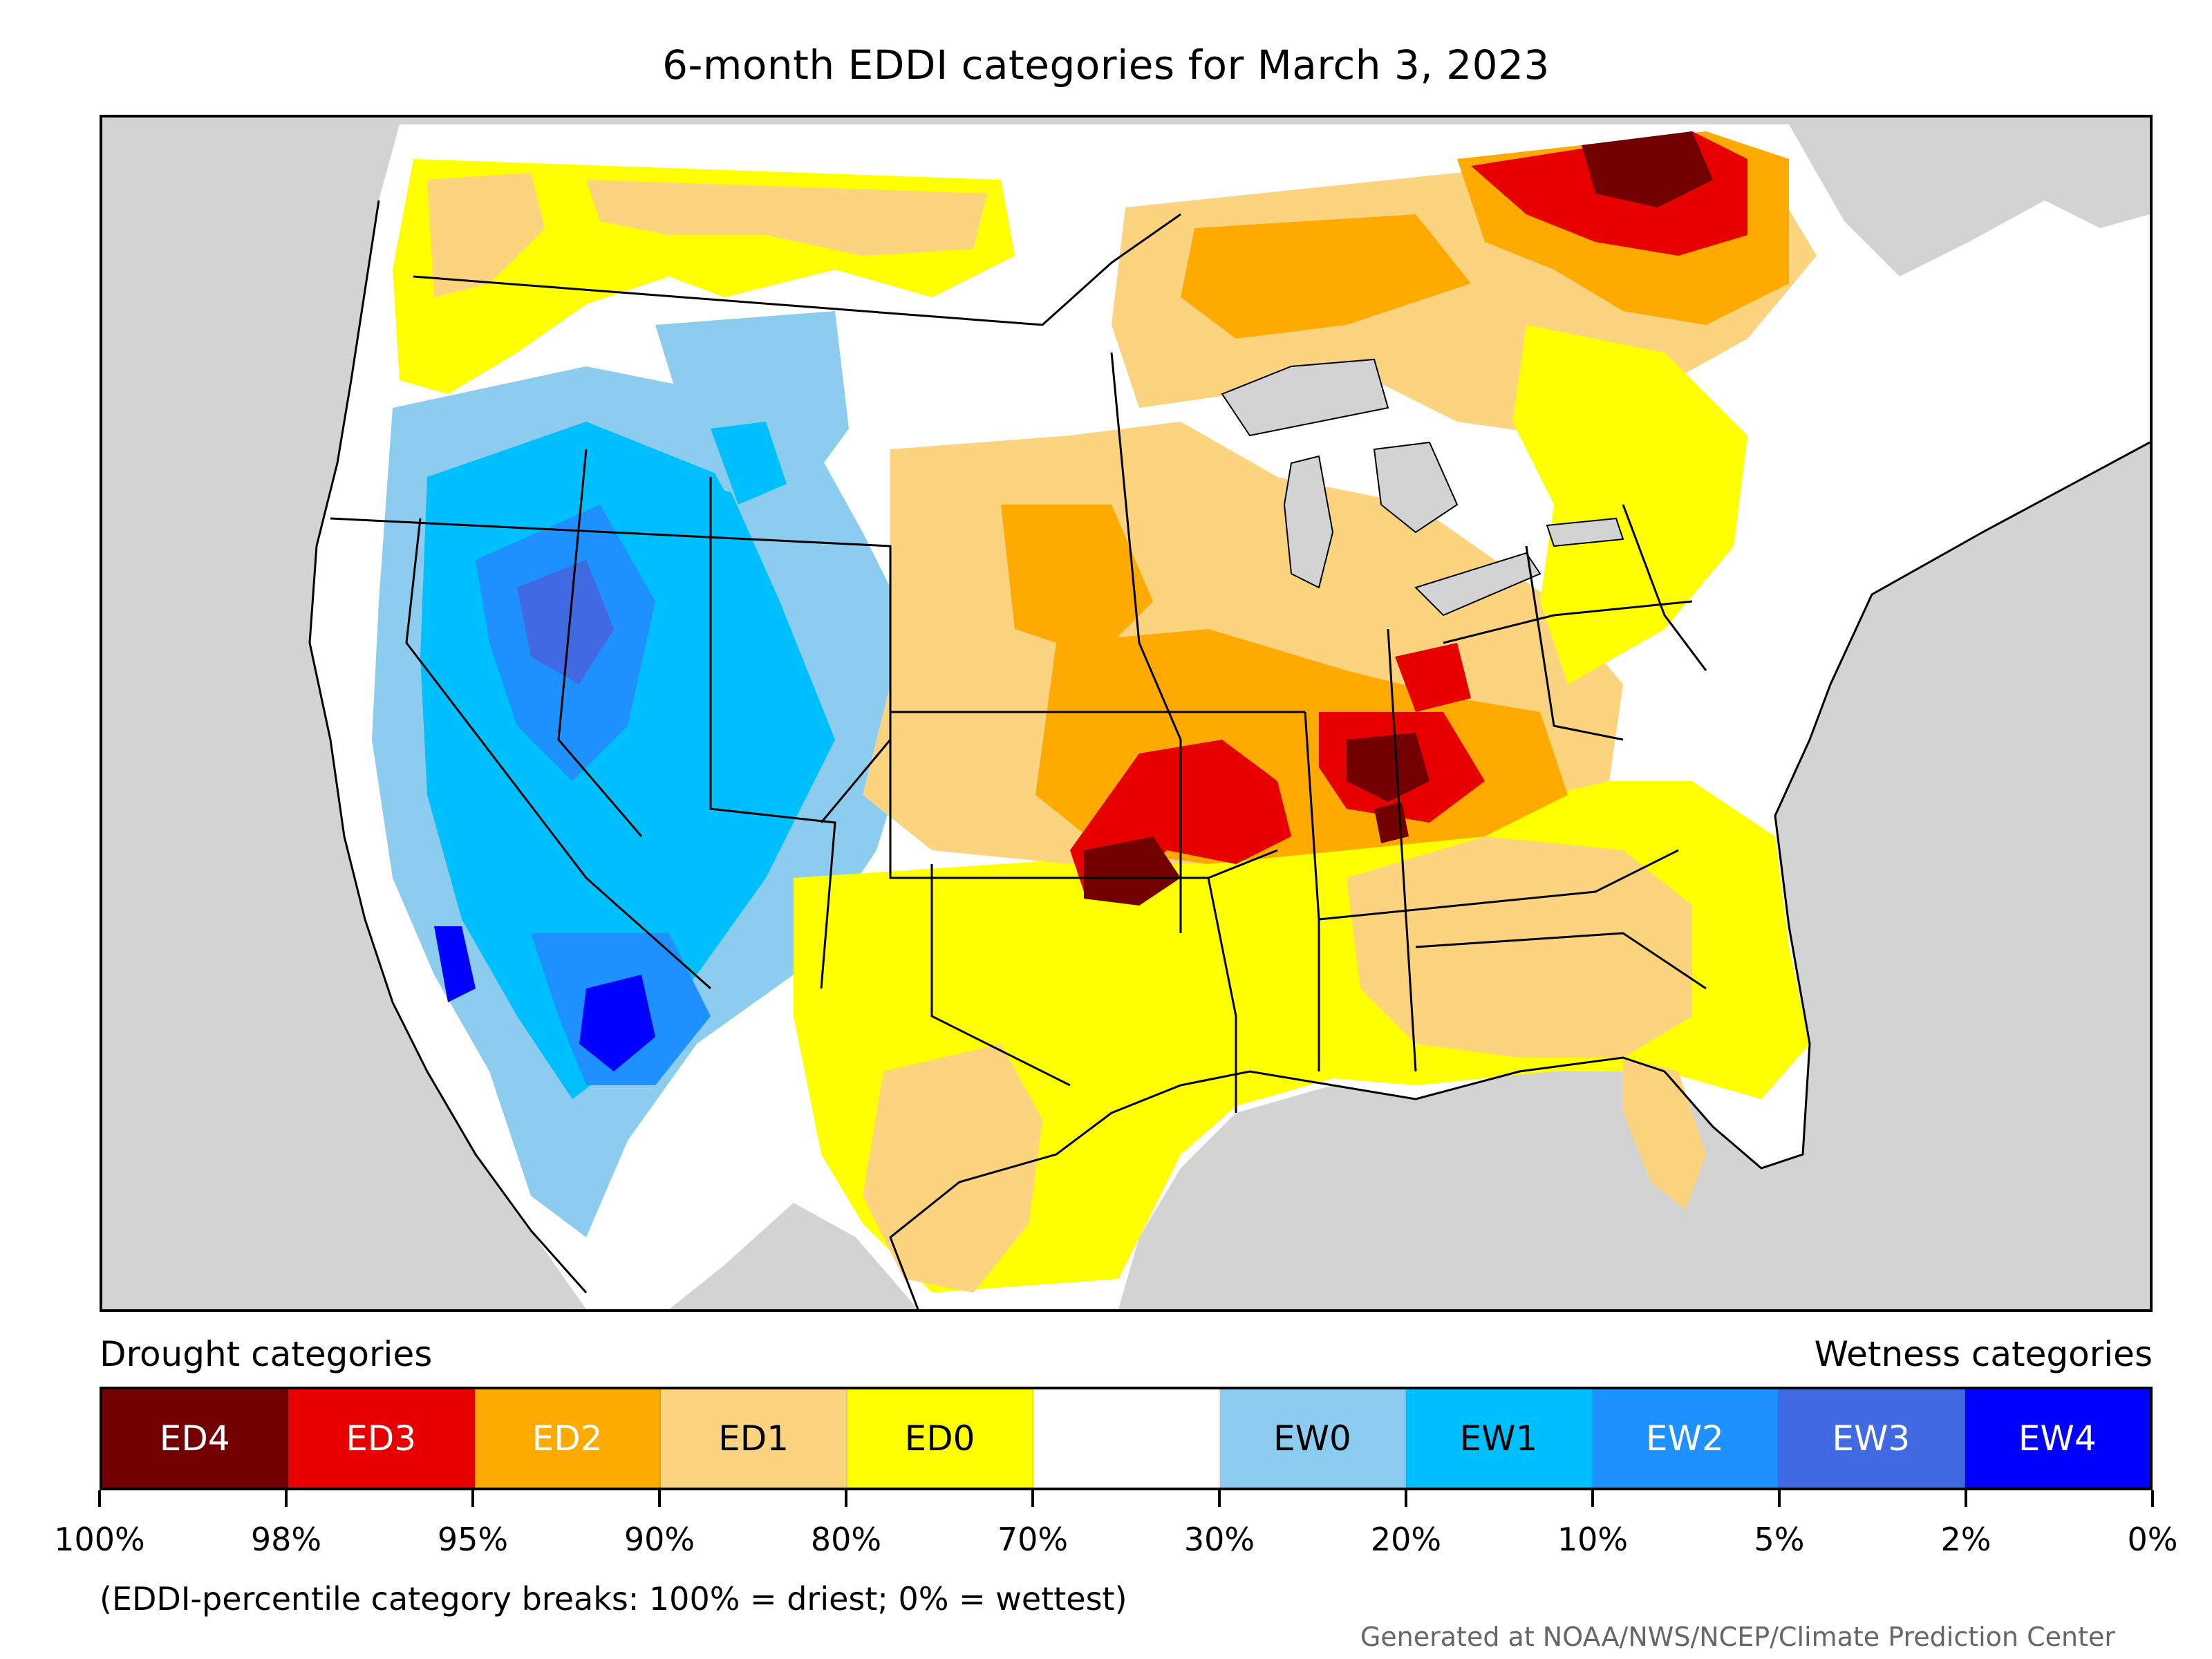 This screenshot has height=1659, width=2212. I want to click on legend-break-label: 80%, so click(846, 1540).